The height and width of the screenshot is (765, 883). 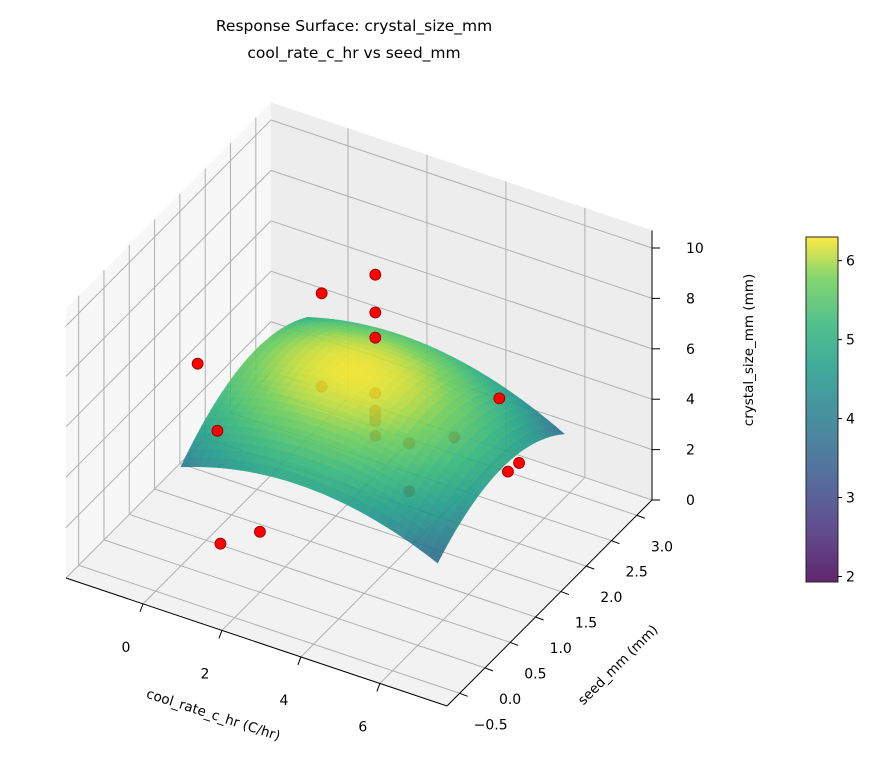 I want to click on surface-patch, so click(x=435, y=555).